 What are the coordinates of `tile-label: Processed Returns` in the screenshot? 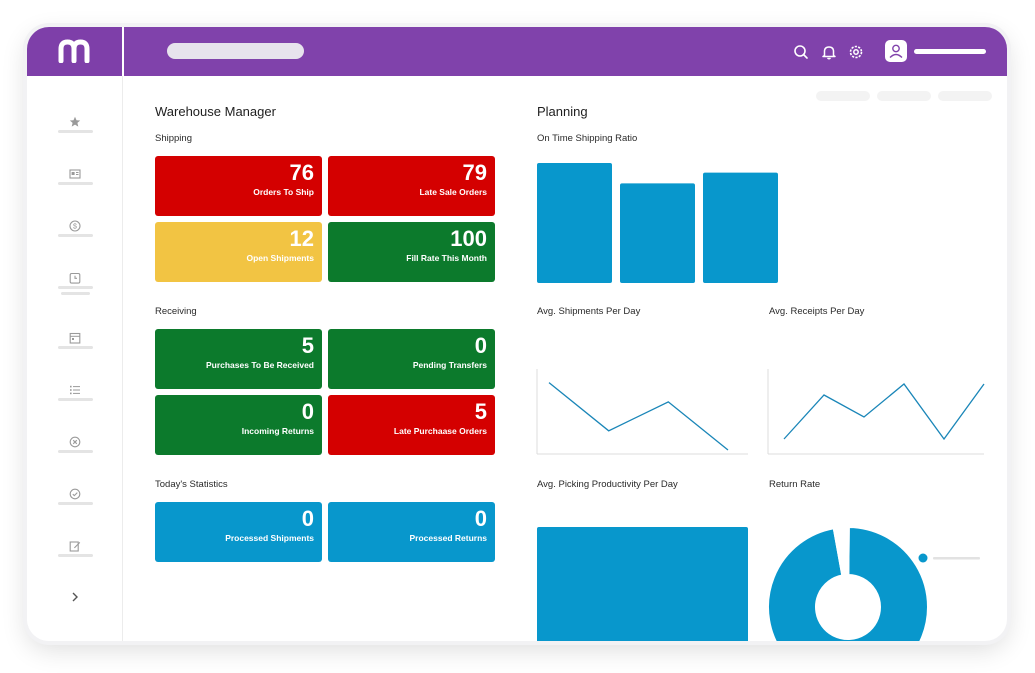 It's located at (448, 538).